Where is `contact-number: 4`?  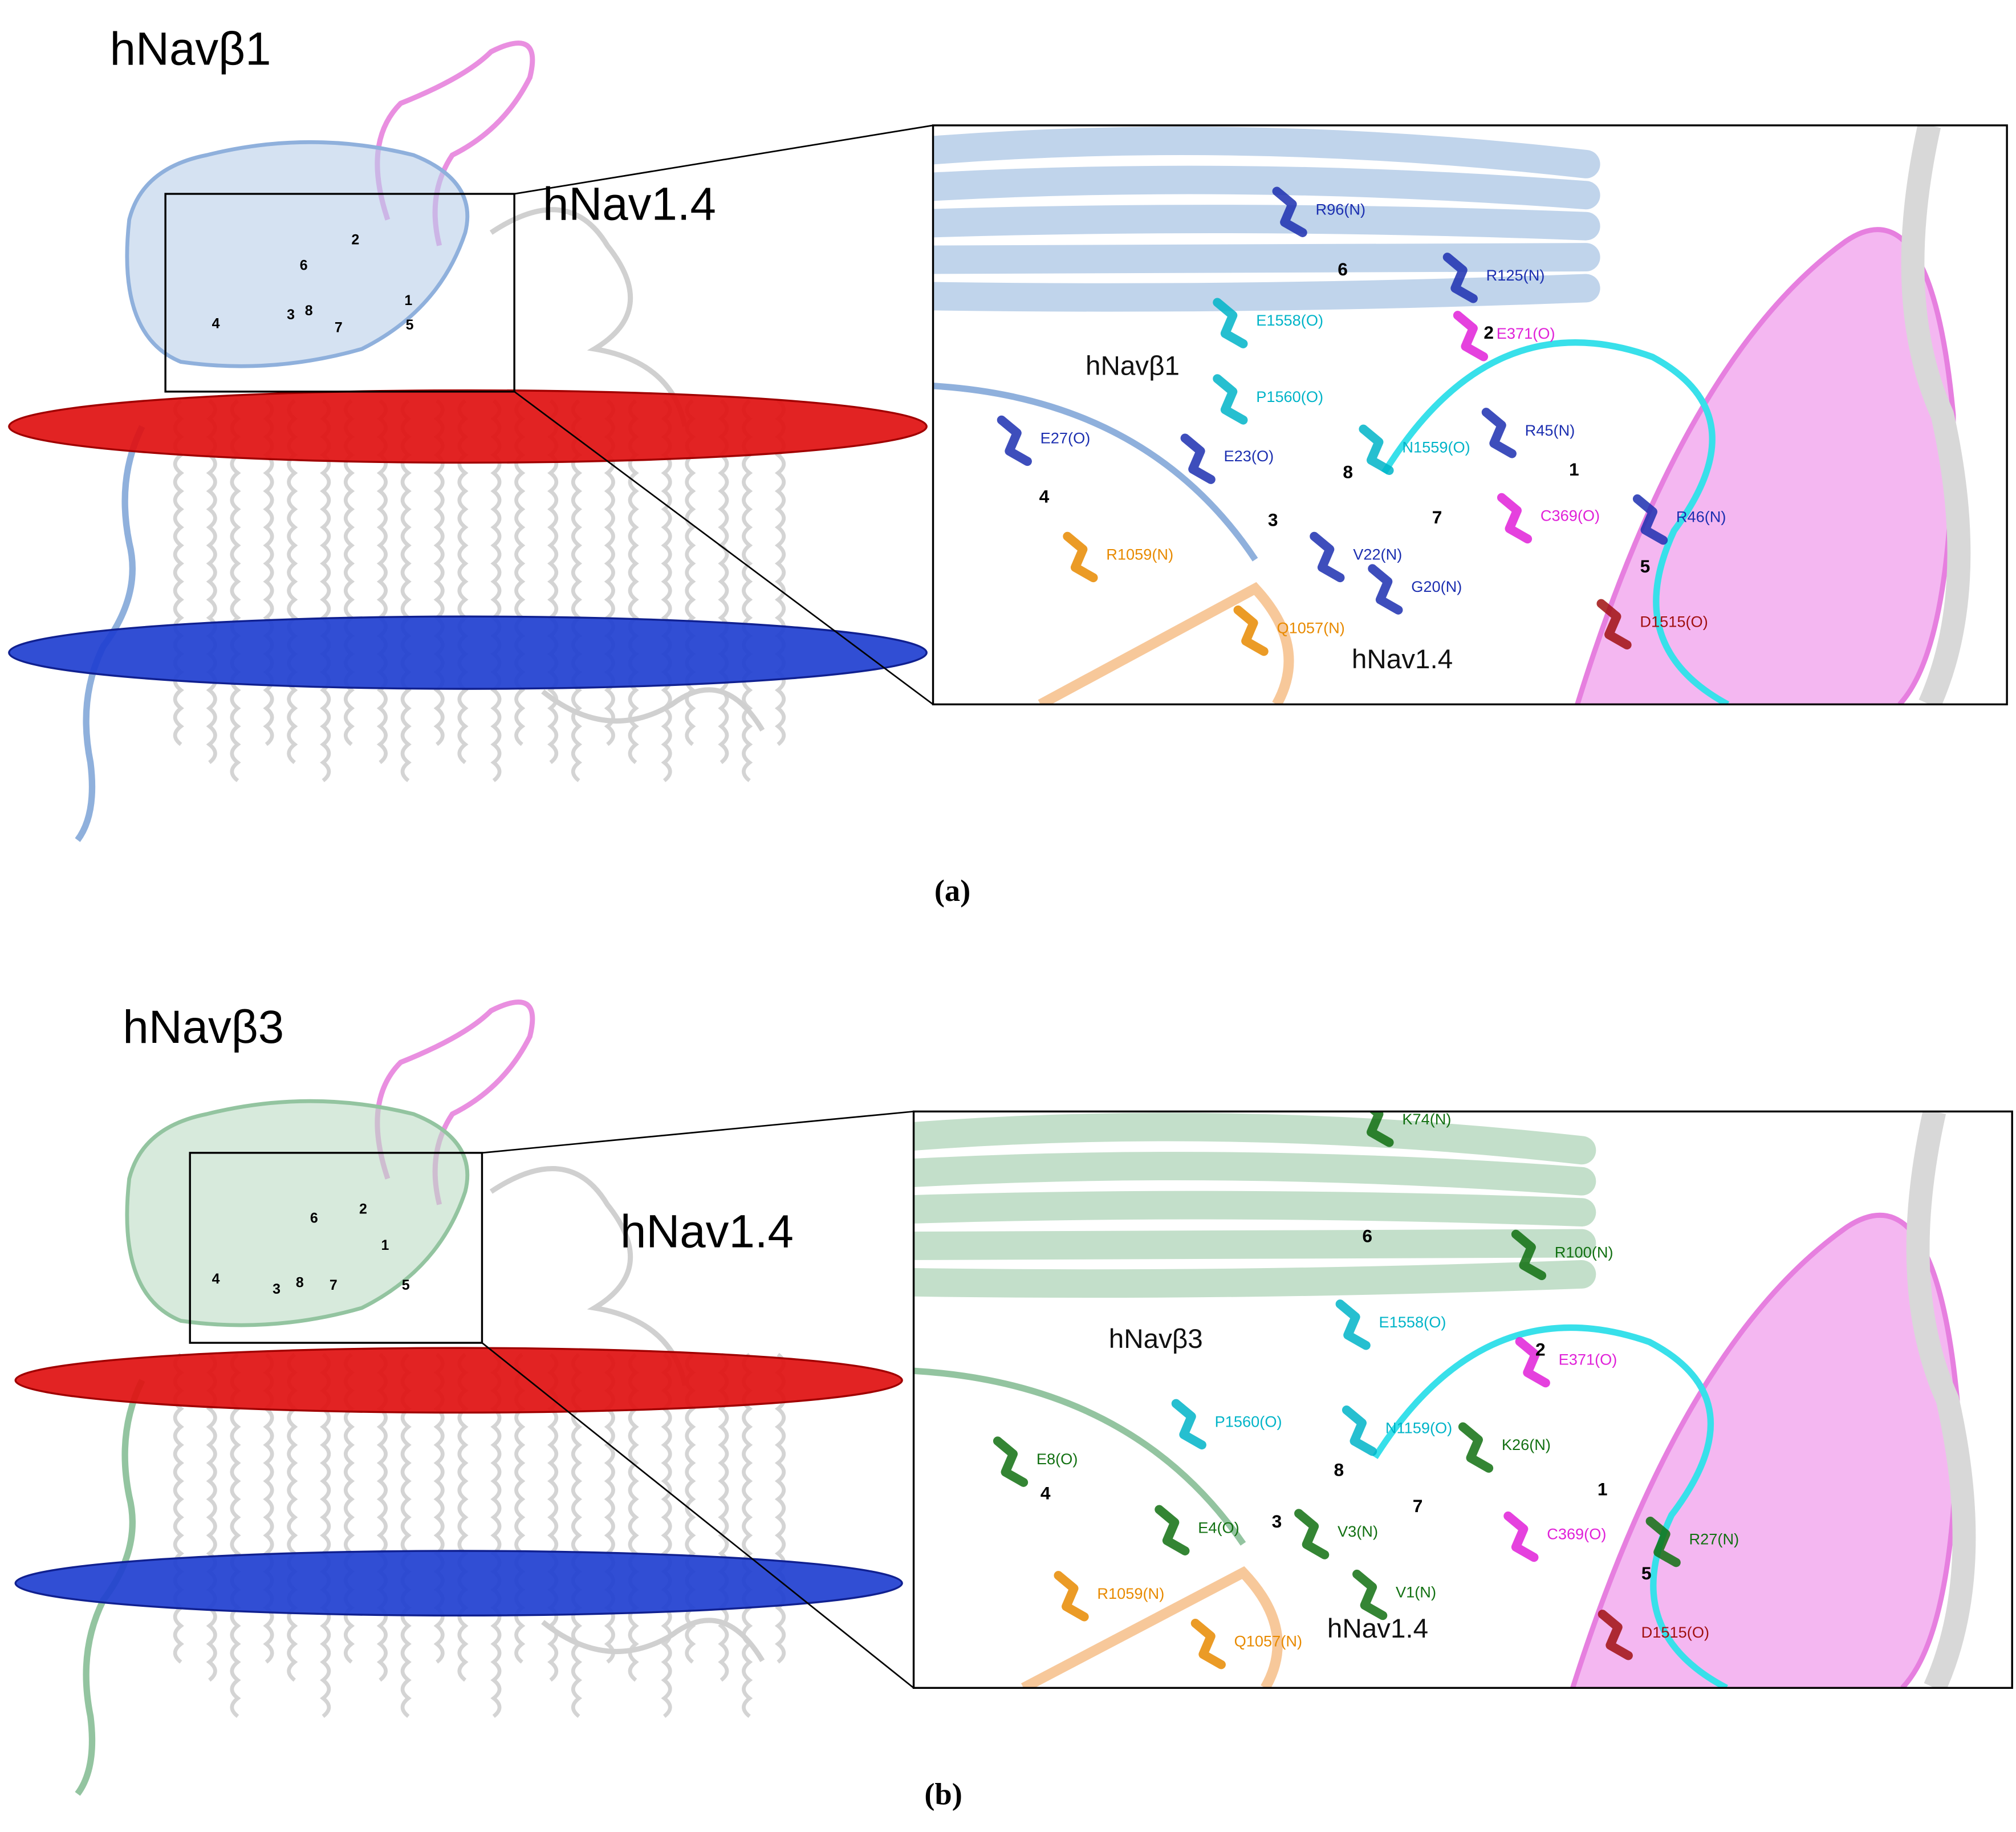 contact-number: 4 is located at coordinates (1045, 1493).